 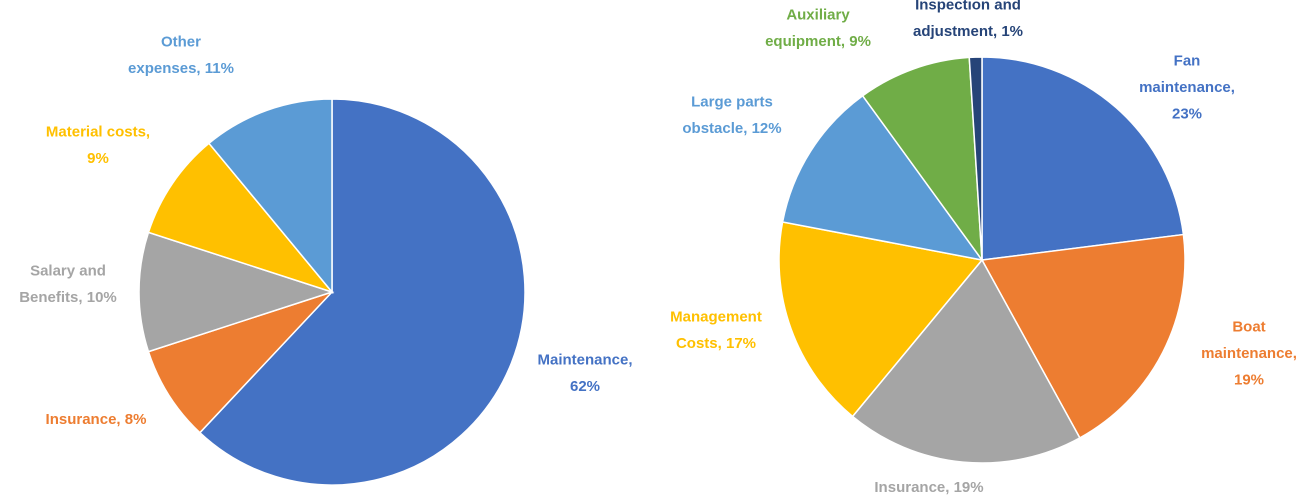 What do you see at coordinates (968, 31) in the screenshot?
I see `data-label: adjustment, 1%` at bounding box center [968, 31].